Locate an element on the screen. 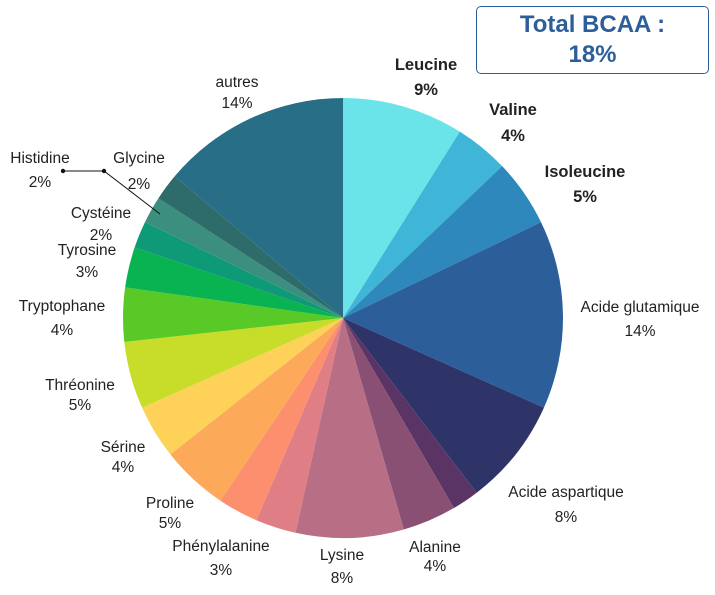 This screenshot has height=595, width=715. pie-slice-acide-aspartique is located at coordinates (443, 405).